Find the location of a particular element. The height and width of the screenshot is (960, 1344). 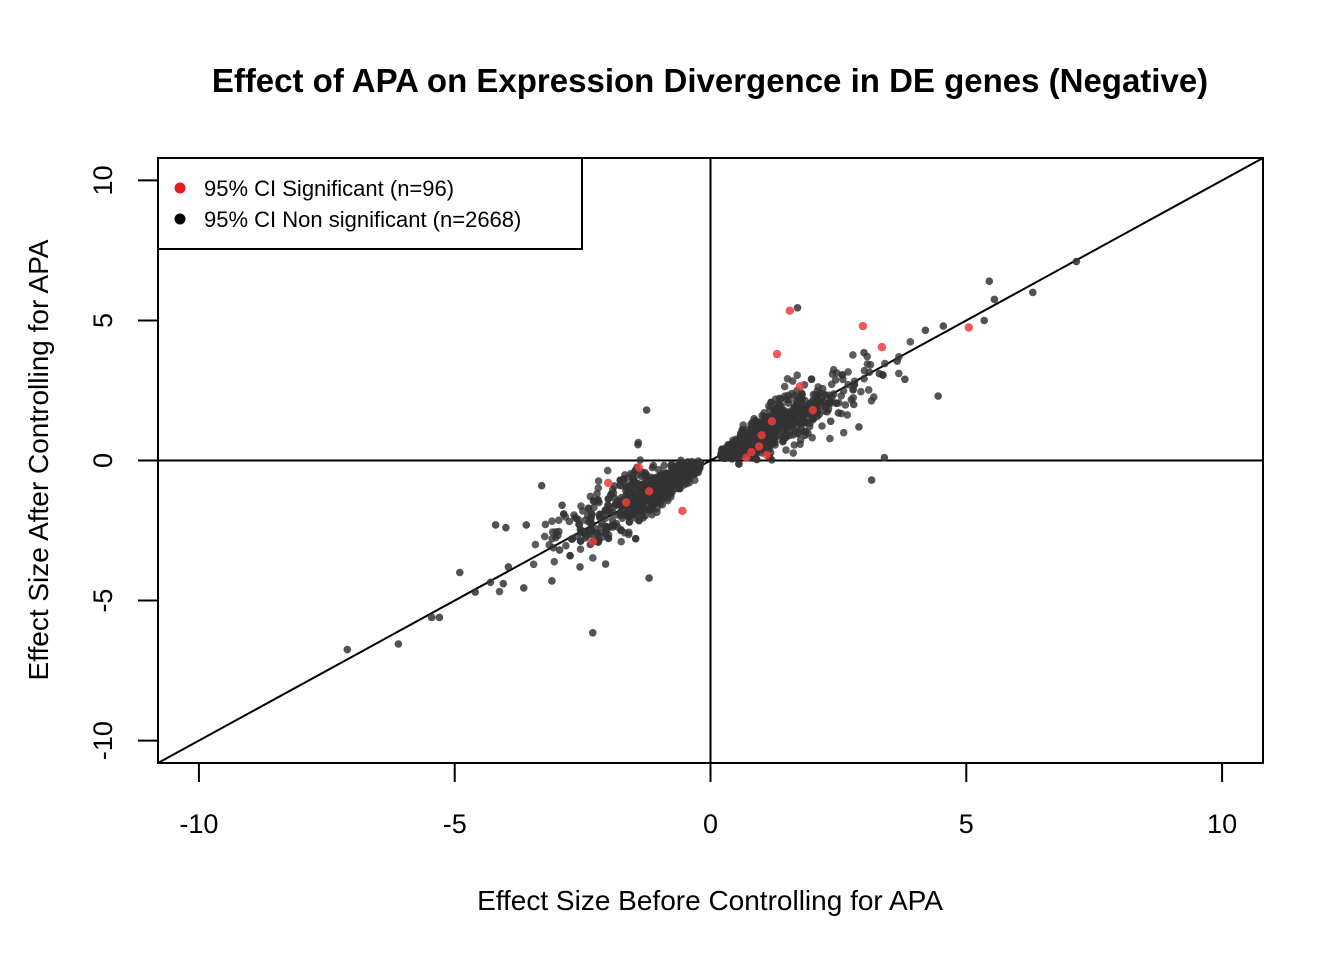

legend-marker-non-significant is located at coordinates (180, 219).